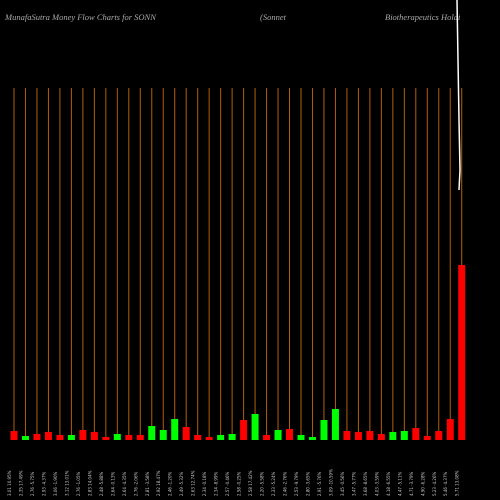 Image resolution: width=500 pixels, height=500 pixels. I want to click on x-tick-label: 3.45 -0.56%, so click(342, 483).